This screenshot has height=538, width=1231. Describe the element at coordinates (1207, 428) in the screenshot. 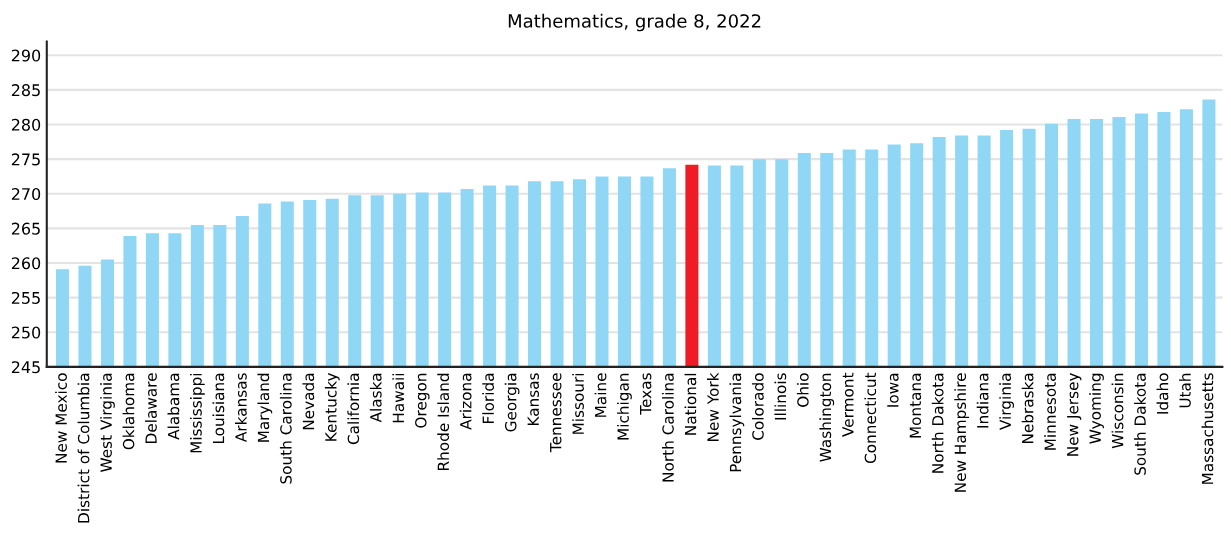

I see `x-tick-label: Massachusetts` at that location.